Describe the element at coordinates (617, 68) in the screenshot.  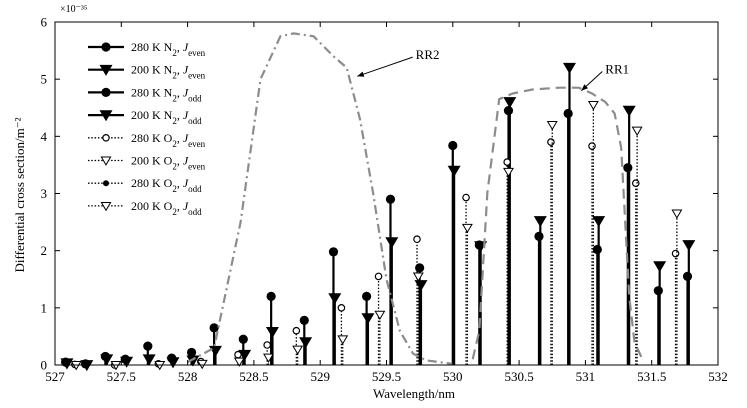
I see `annotation-rr1: RR1` at that location.